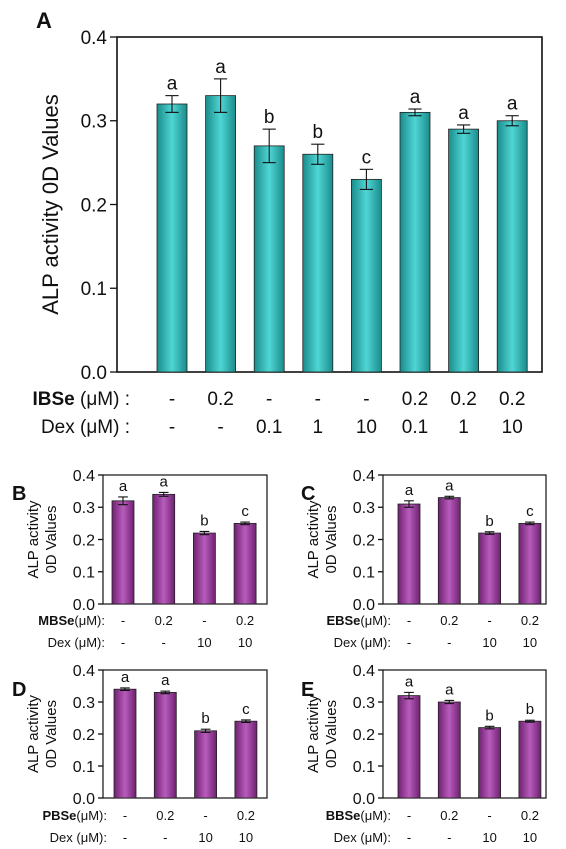 Image resolution: width=566 pixels, height=849 pixels. I want to click on compound-name: PBSe, so click(59, 815).